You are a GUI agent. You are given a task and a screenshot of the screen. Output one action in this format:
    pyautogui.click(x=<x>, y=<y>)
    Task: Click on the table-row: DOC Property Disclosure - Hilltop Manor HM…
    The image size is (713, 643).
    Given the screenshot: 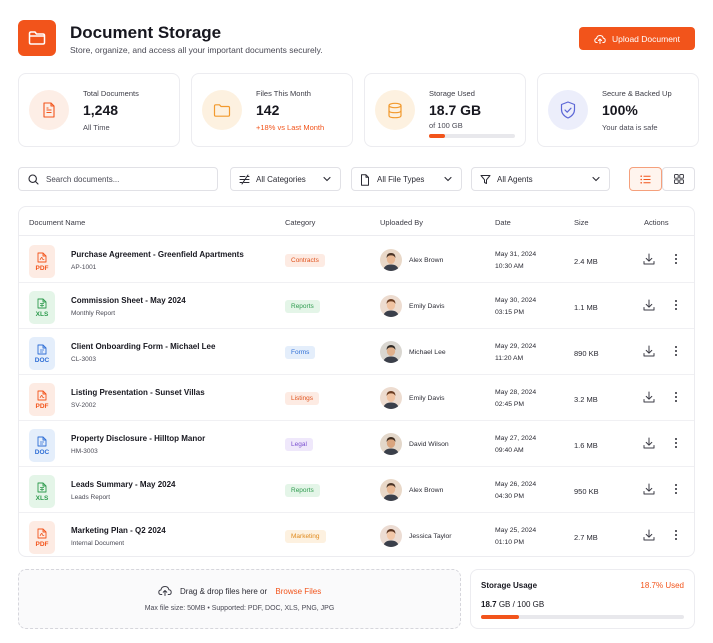 What is the action you would take?
    pyautogui.click(x=356, y=444)
    